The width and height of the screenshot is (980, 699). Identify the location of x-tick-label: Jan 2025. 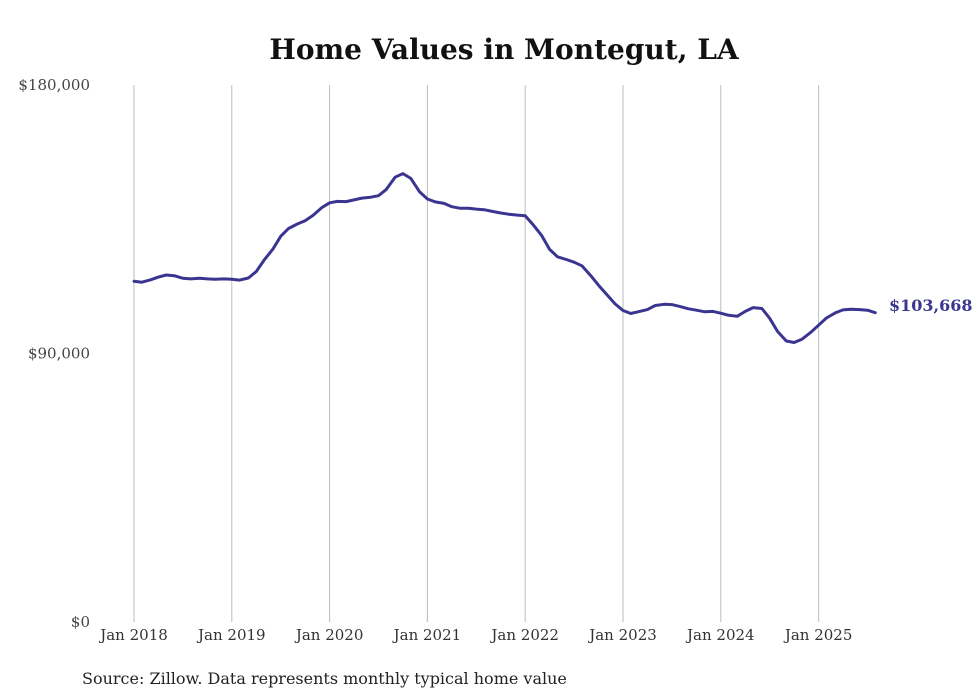
(818, 635).